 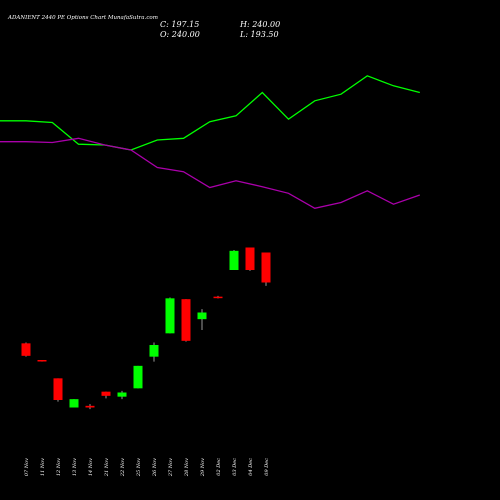 What do you see at coordinates (259, 34) in the screenshot?
I see `low-readout: L: 193.50` at bounding box center [259, 34].